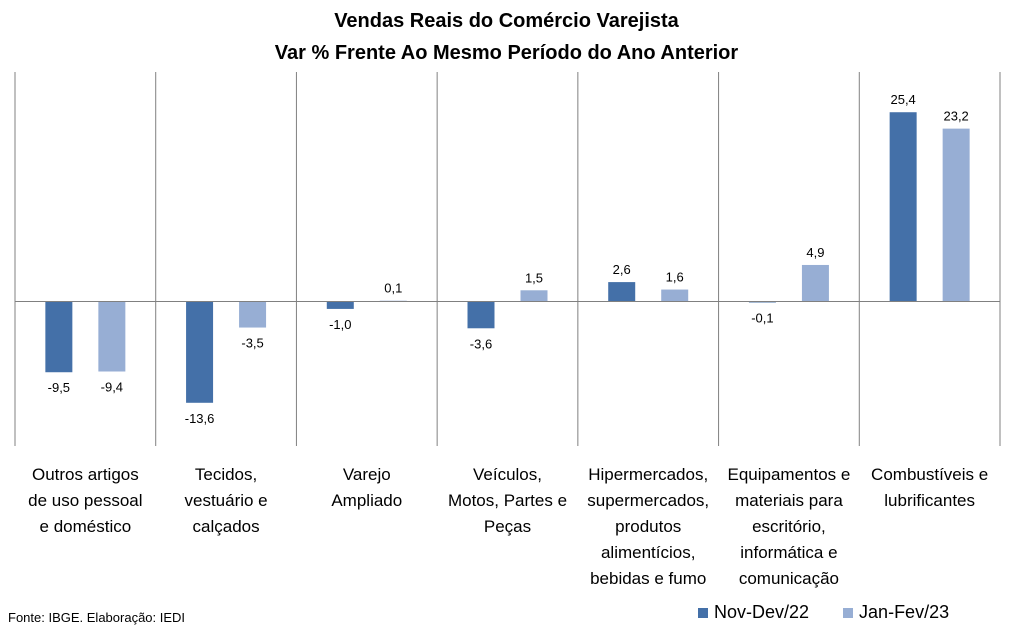 The image size is (1013, 632). I want to click on source-note: Fonte: IBGE. Elaboração: IEDI, so click(97, 617).